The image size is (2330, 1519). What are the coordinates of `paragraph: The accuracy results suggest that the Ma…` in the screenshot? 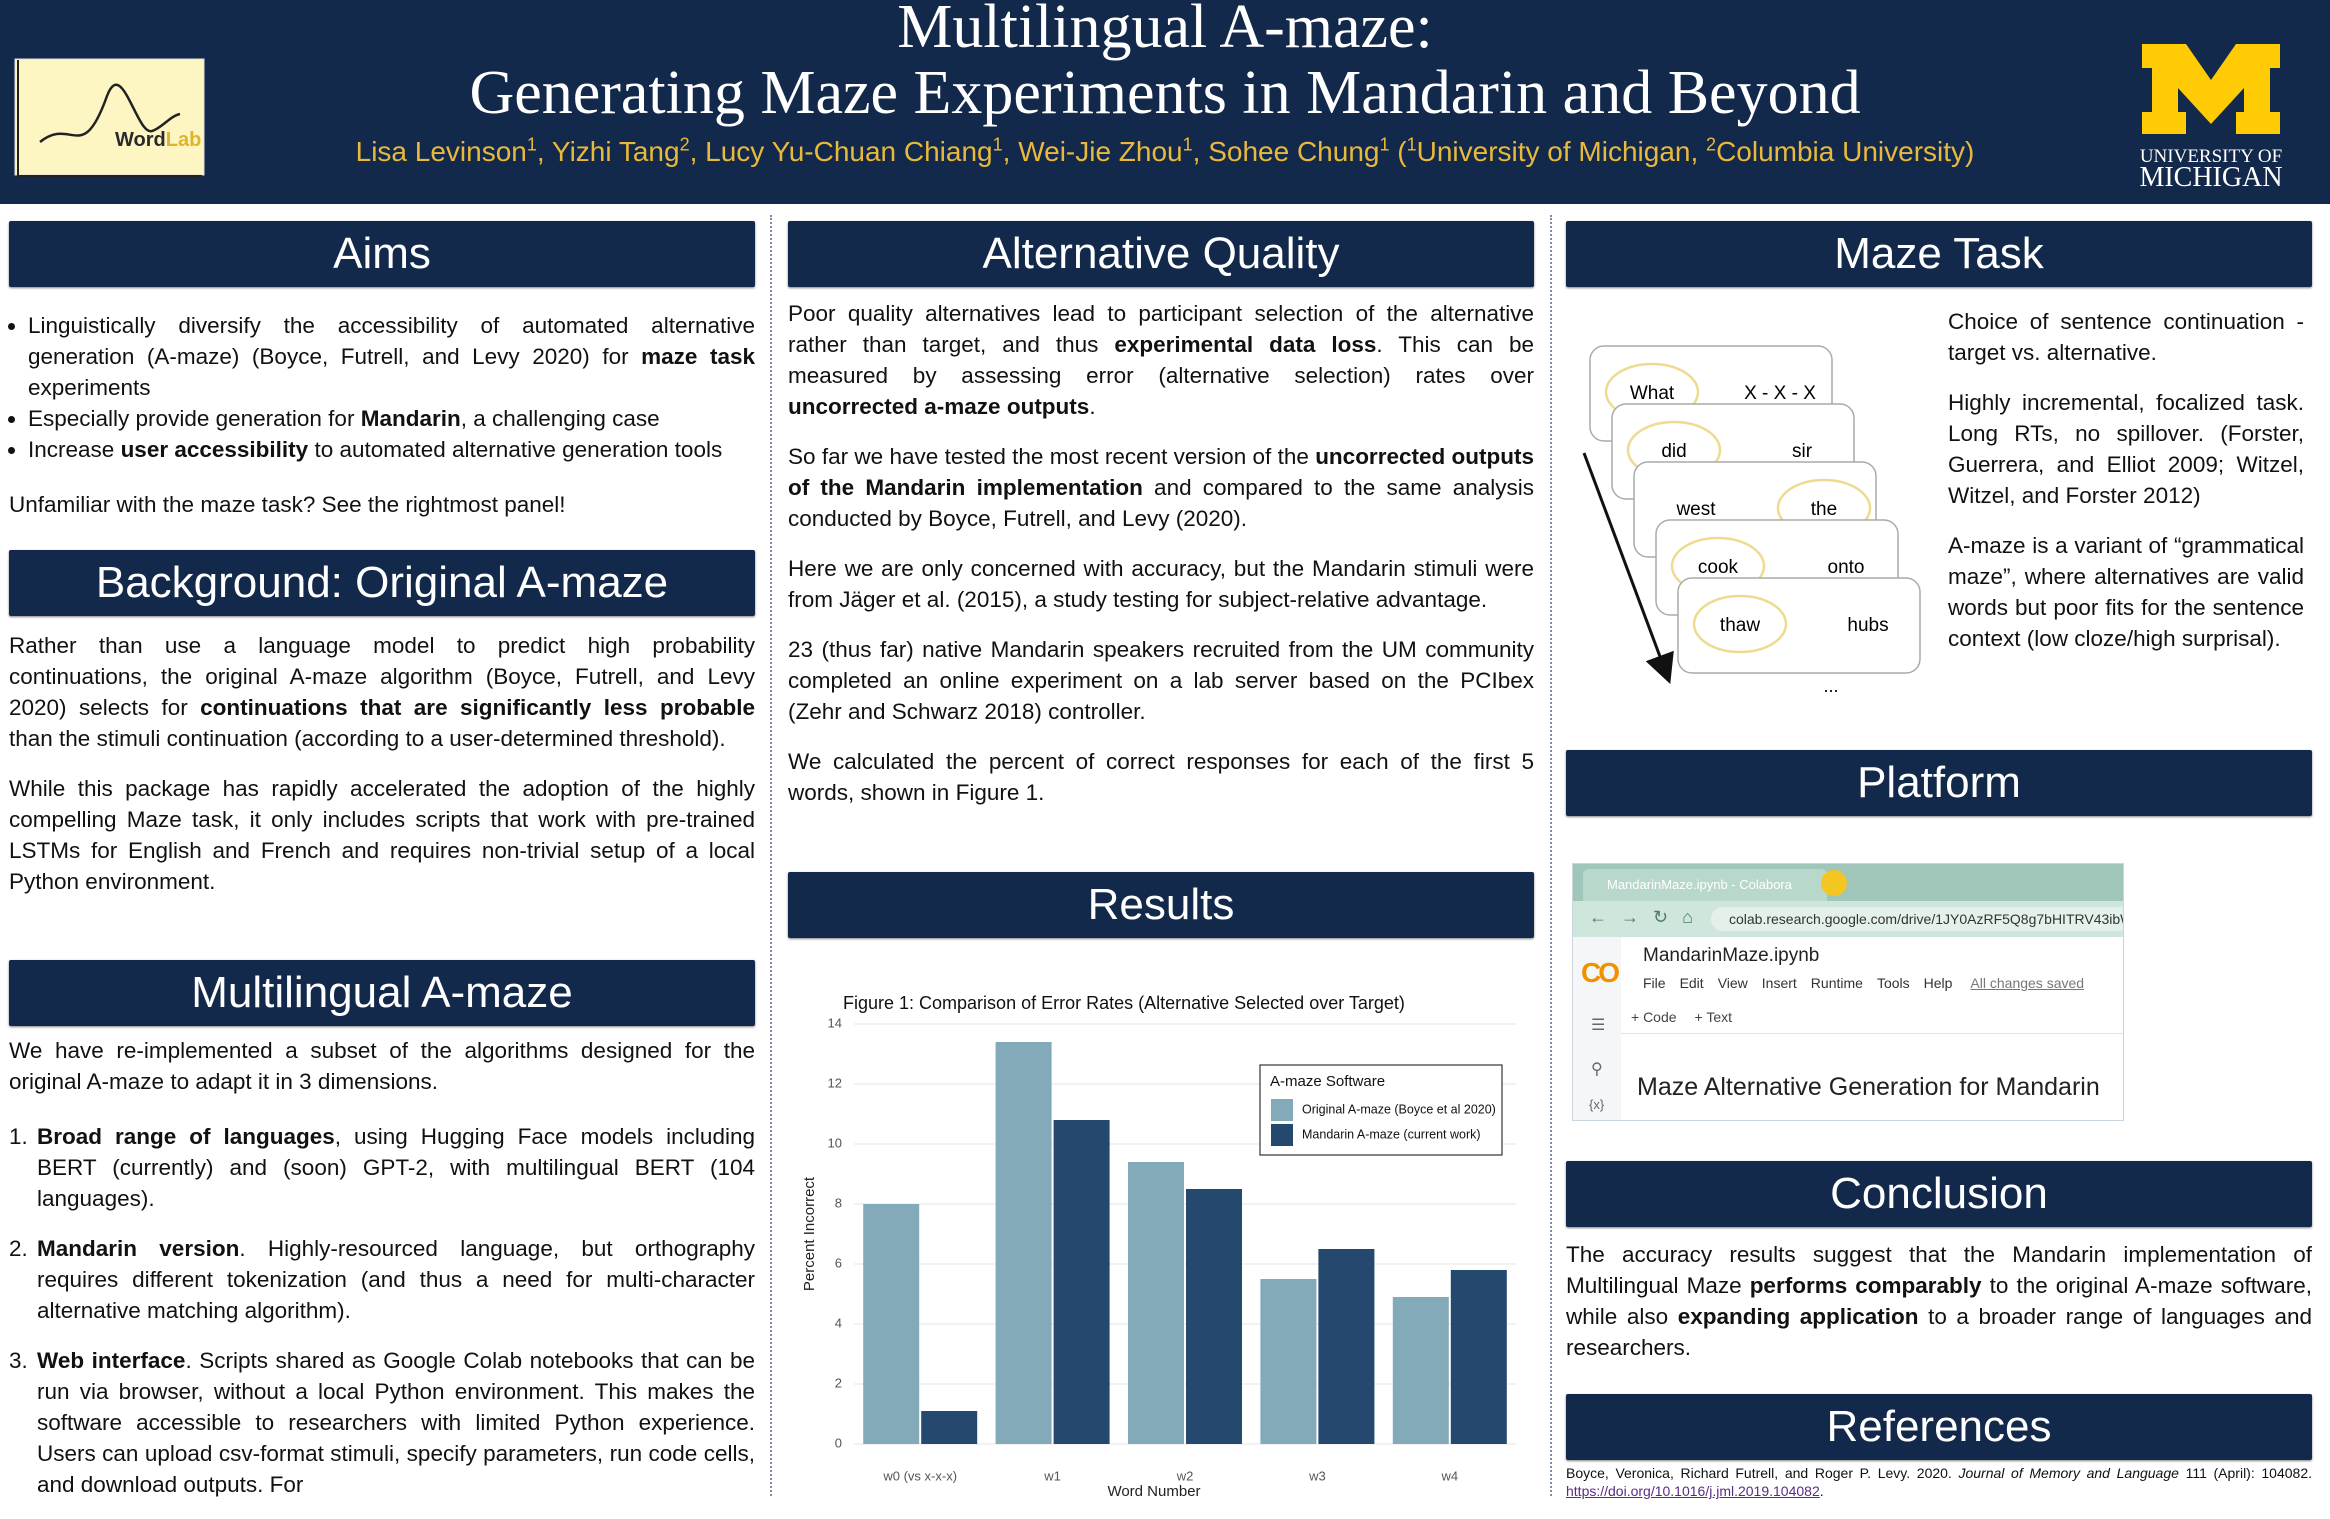 It's located at (1939, 1301).